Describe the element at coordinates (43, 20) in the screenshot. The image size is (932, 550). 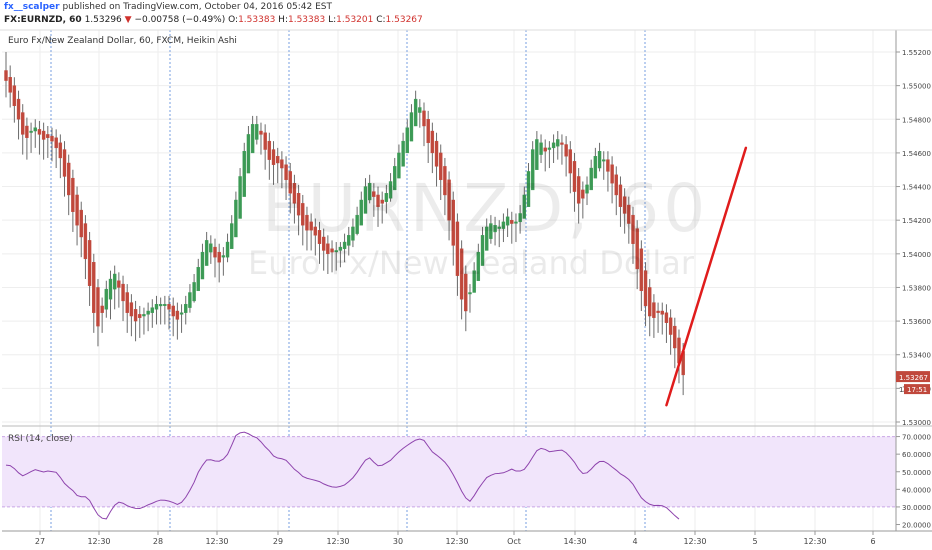
I see `symbol-label: FX:EURNZD, 60` at that location.